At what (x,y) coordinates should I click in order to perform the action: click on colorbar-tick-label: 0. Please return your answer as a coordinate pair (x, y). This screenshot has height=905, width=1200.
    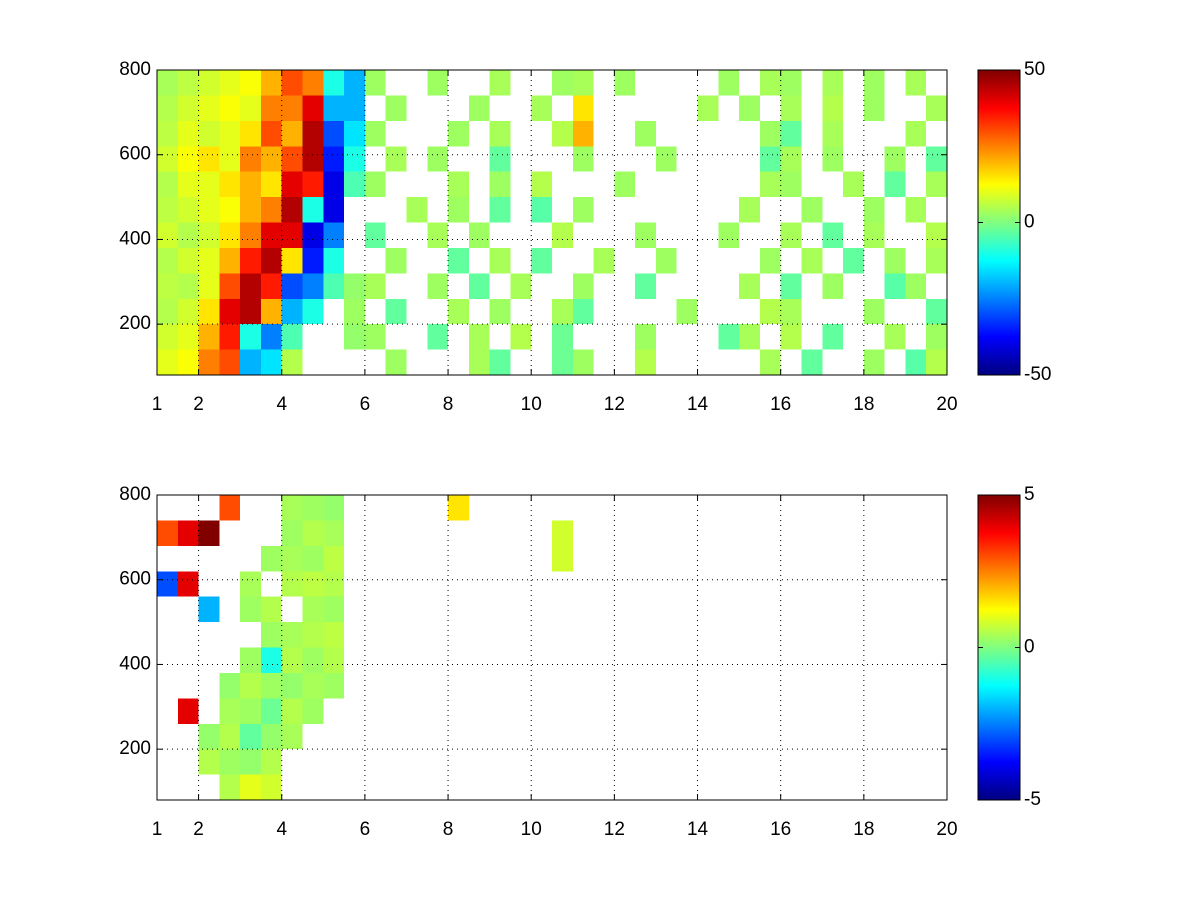
    Looking at the image, I should click on (1029, 647).